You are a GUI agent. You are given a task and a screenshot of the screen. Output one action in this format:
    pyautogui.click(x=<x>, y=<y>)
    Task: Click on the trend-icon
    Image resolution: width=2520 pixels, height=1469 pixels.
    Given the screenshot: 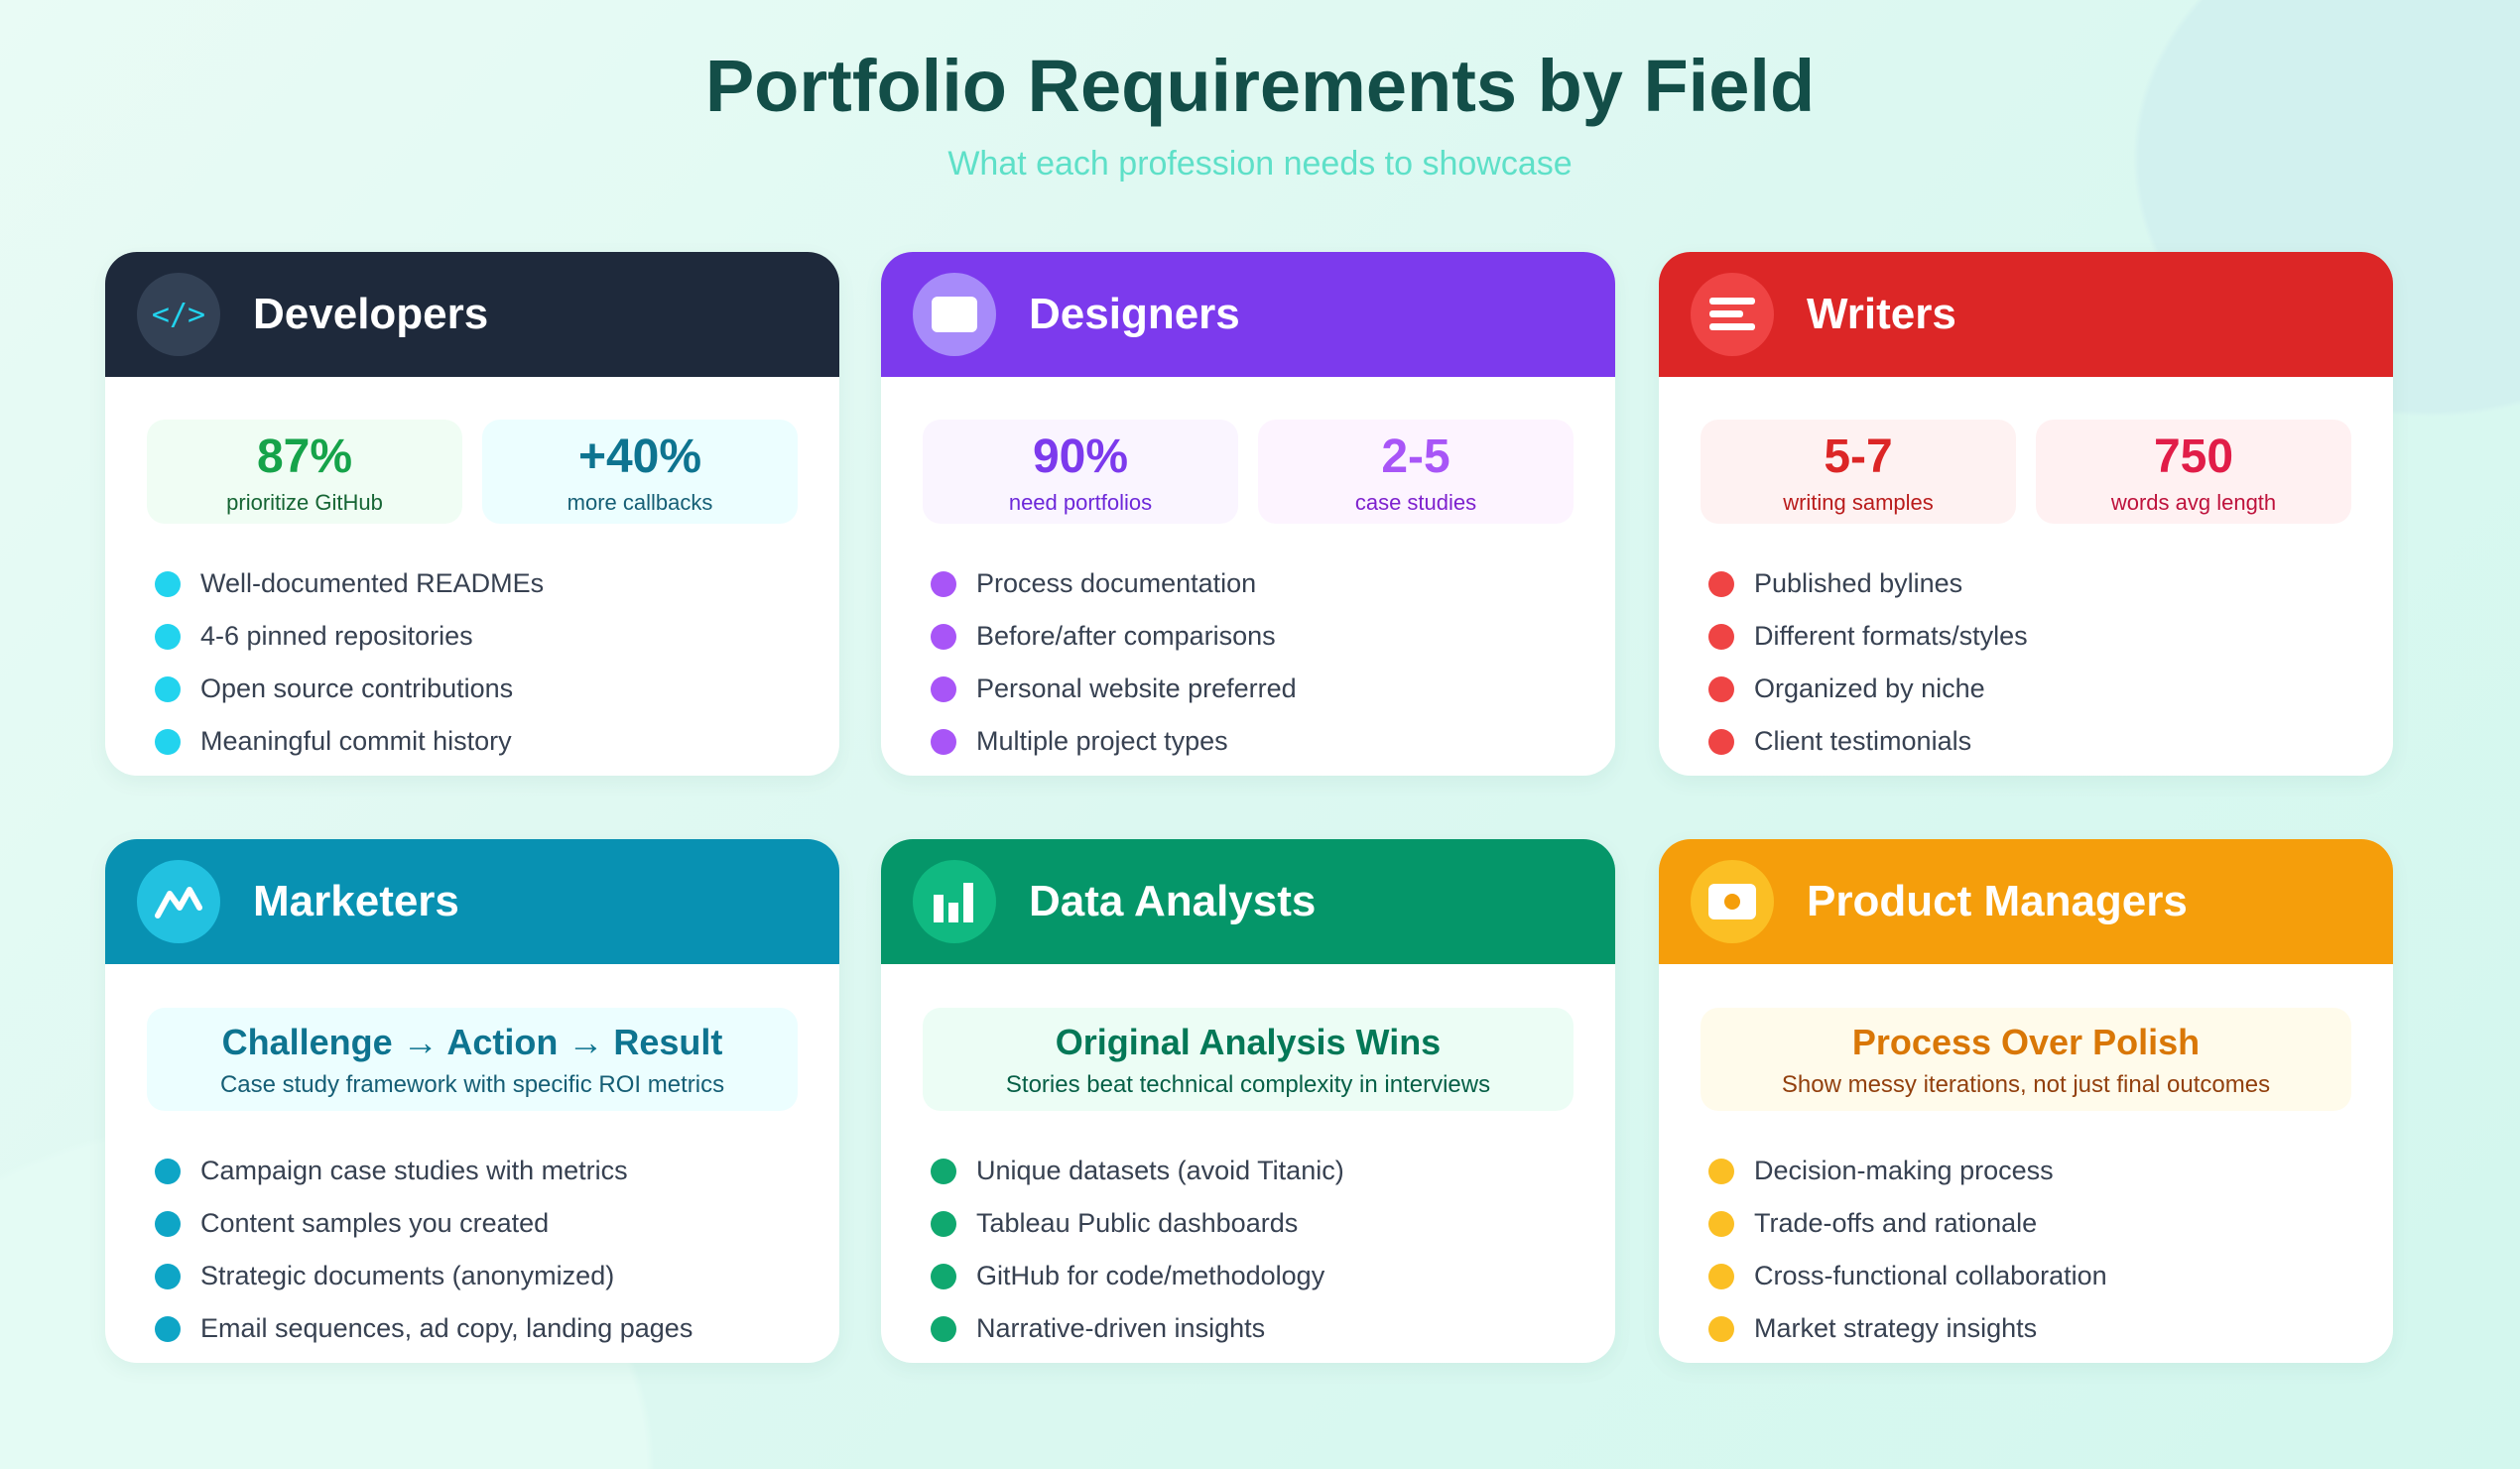 What is the action you would take?
    pyautogui.click(x=178, y=902)
    